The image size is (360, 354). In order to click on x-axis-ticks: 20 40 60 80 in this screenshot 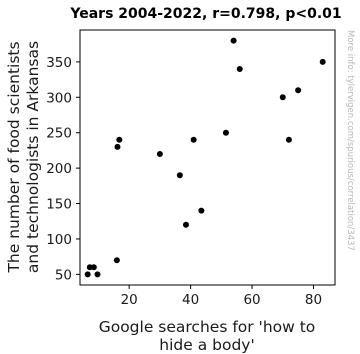, I will do `click(221, 296)`.